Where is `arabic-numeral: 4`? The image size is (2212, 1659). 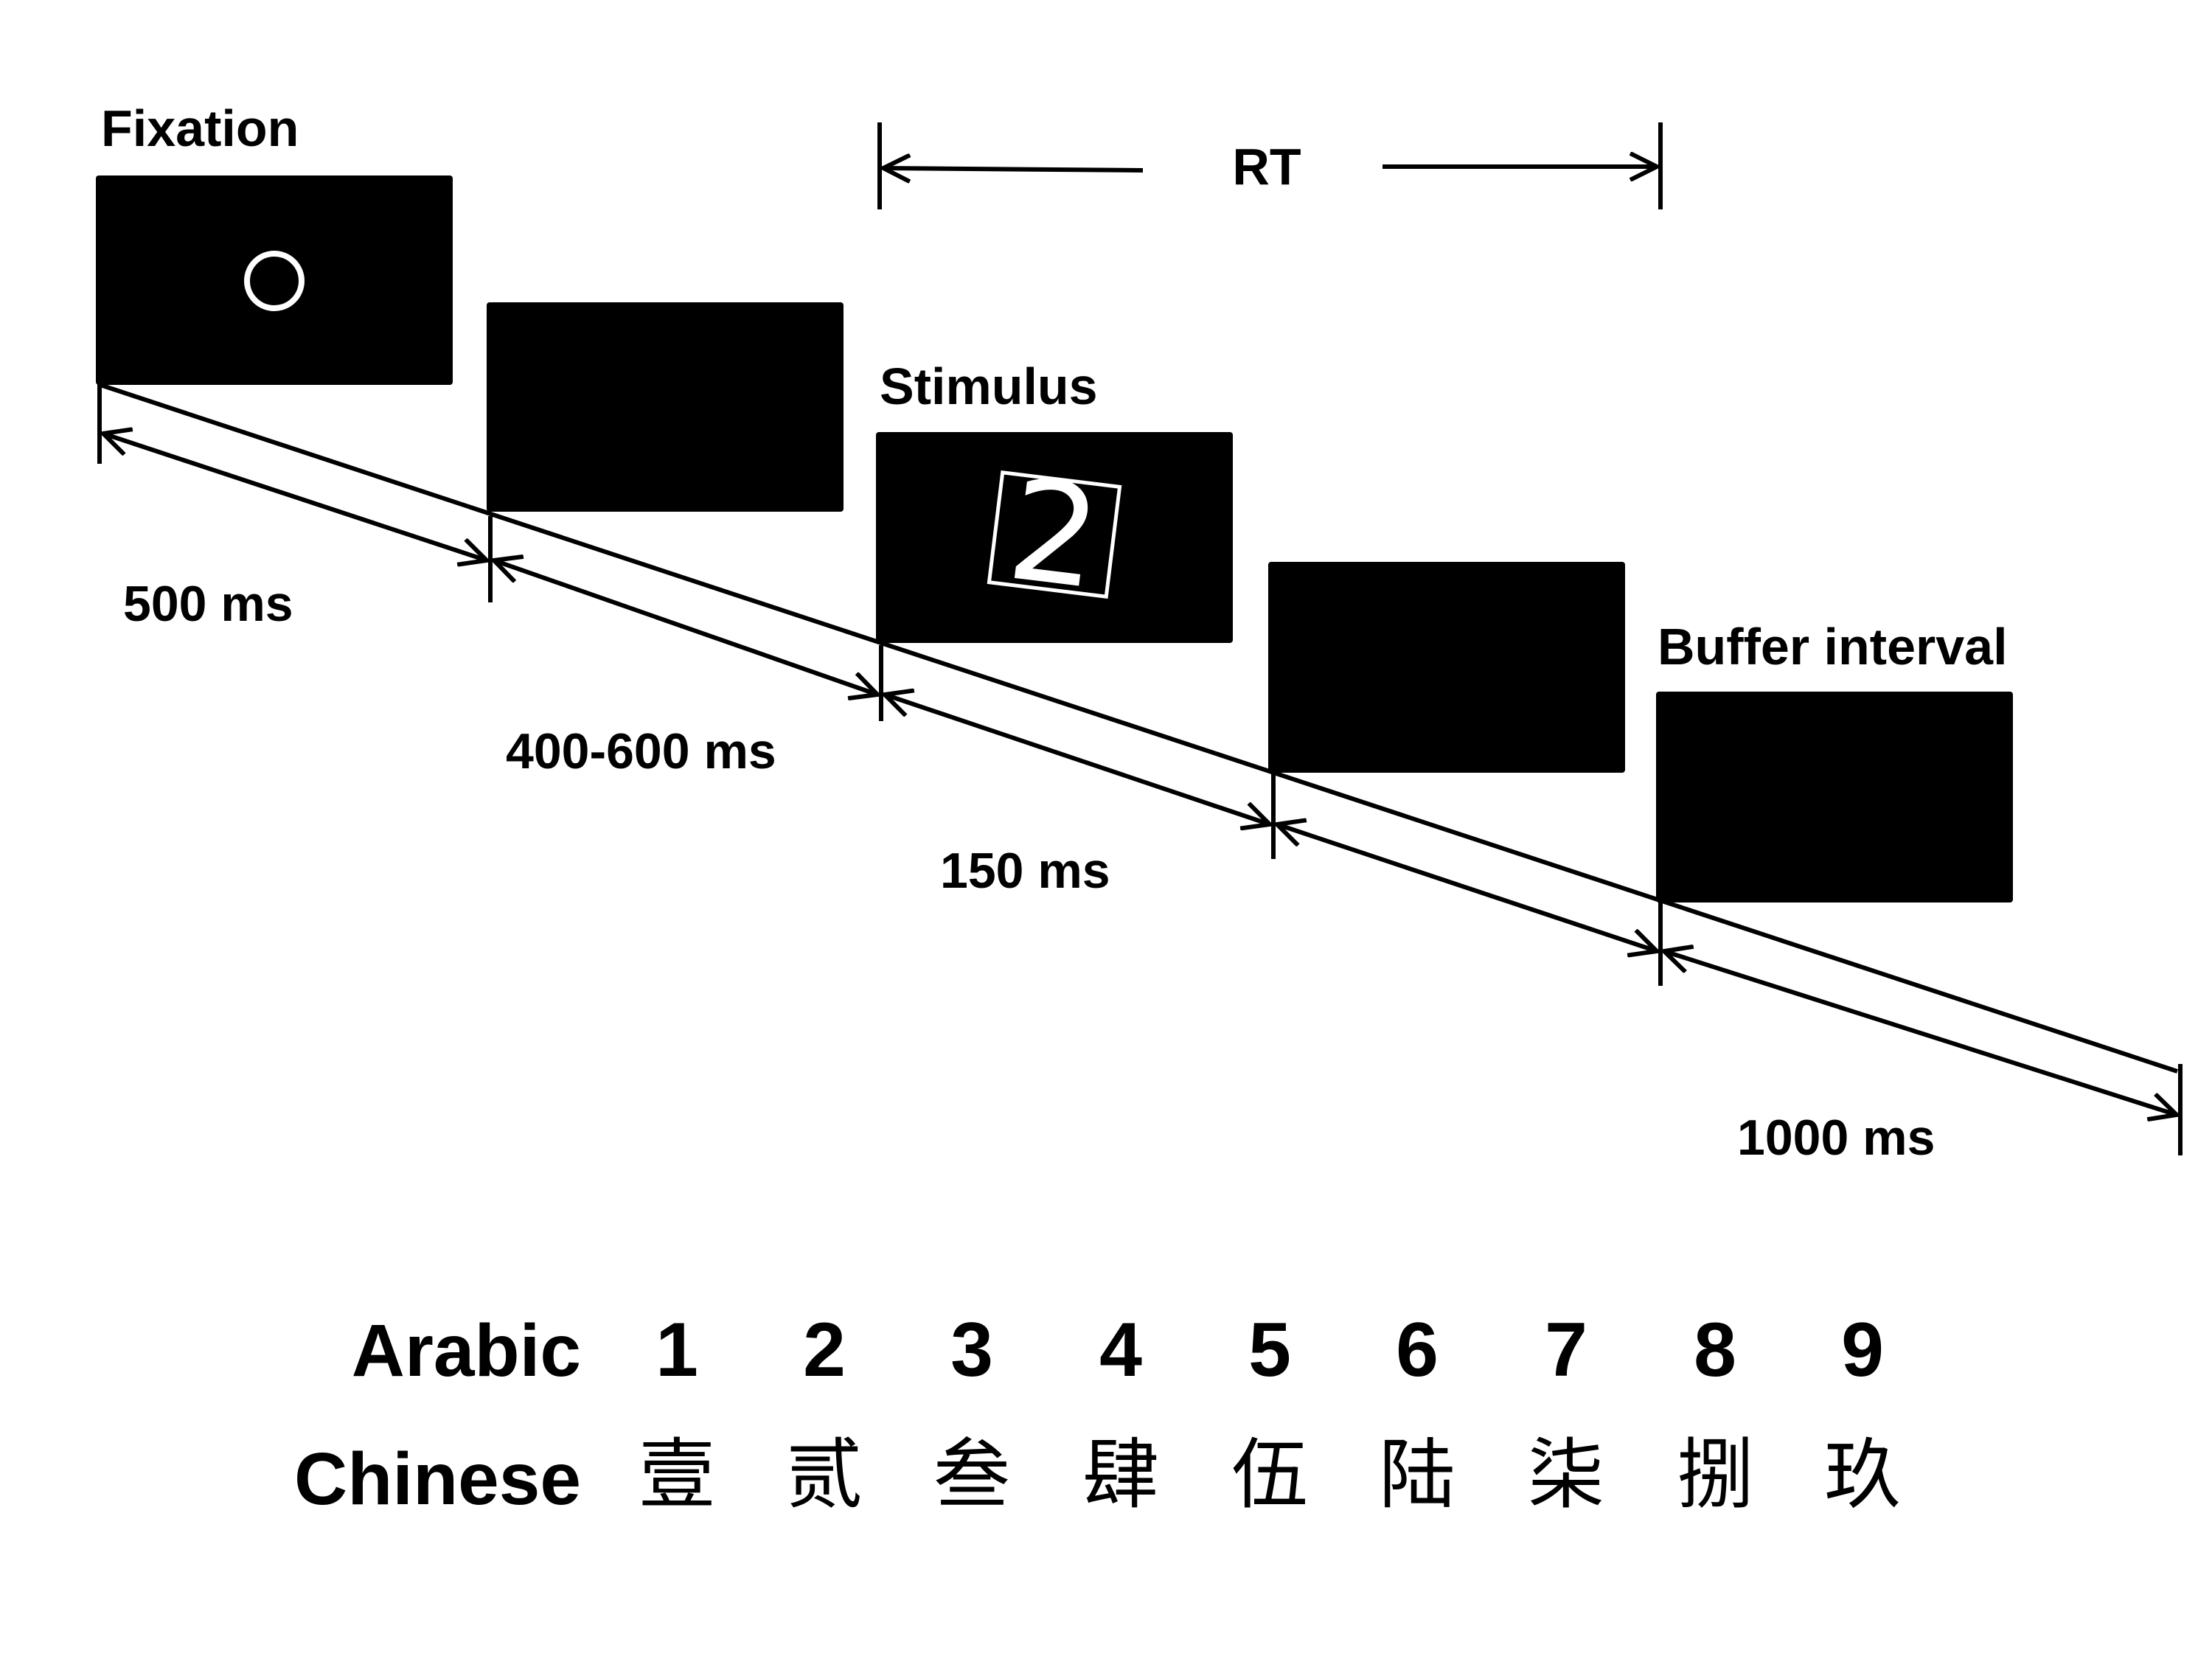 arabic-numeral: 4 is located at coordinates (1120, 1350).